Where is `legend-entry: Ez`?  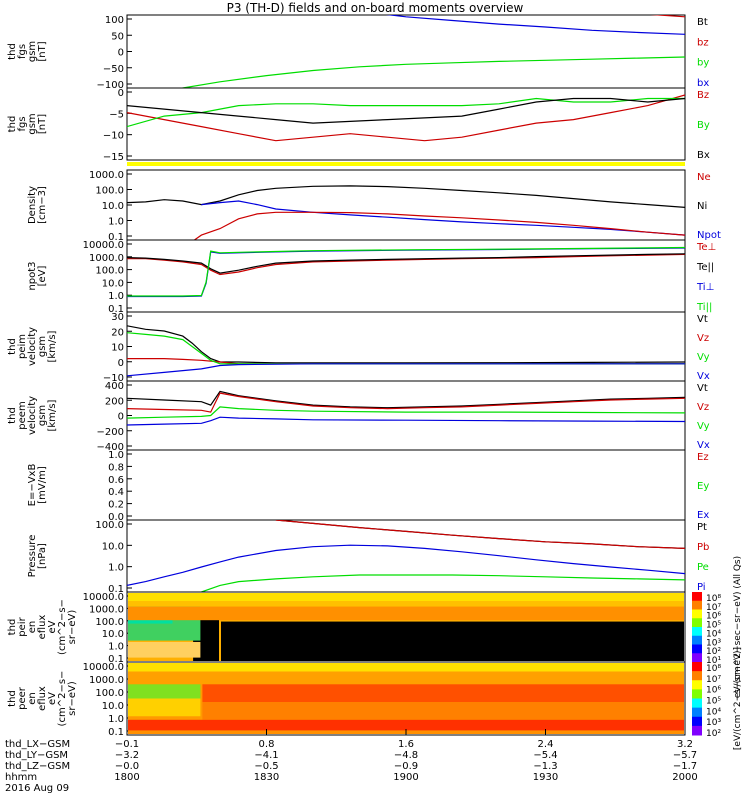 legend-entry: Ez is located at coordinates (703, 457).